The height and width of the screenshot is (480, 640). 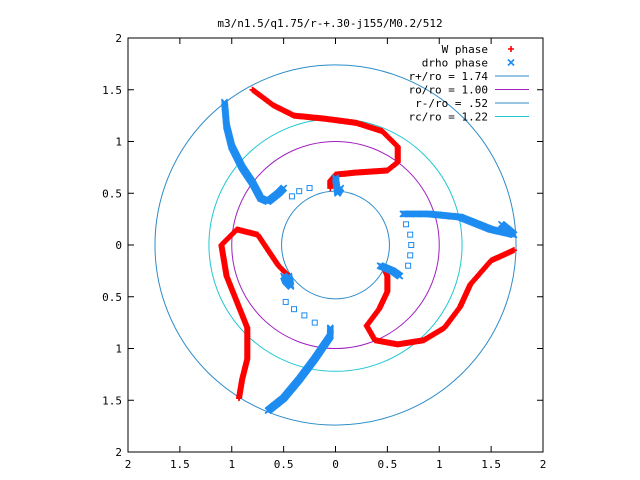 I want to click on legend-label: r+/ro = 1.74, so click(x=449, y=76).